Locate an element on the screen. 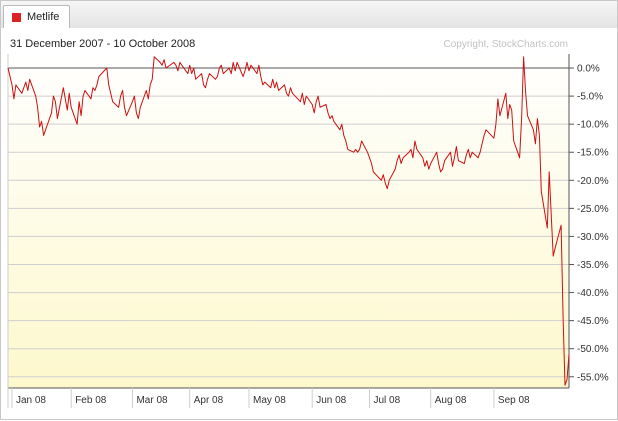 The height and width of the screenshot is (421, 618). x-tick-label: Feb 08 is located at coordinates (91, 400).